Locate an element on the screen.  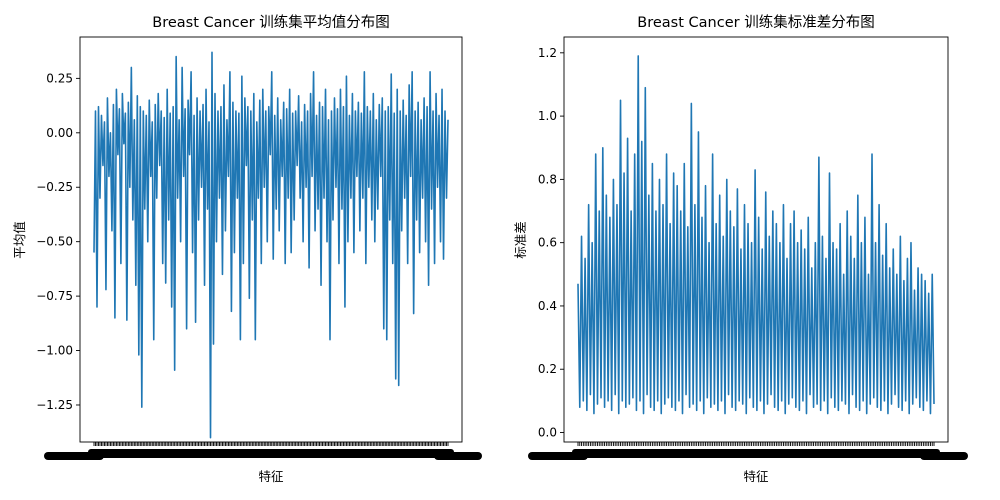
y-tick-label: −0.25 is located at coordinates (54, 187).